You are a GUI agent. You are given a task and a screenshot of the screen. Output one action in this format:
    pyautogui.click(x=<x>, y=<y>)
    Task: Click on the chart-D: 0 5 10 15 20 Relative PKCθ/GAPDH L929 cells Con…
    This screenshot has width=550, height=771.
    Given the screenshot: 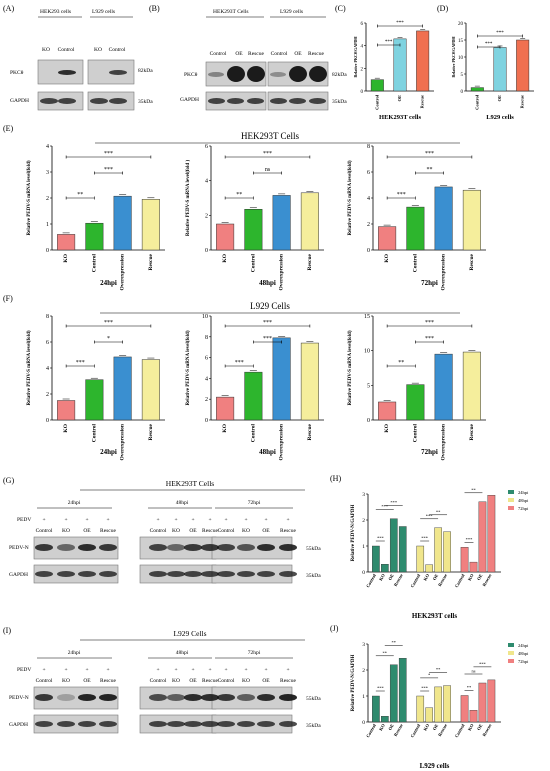 What is the action you would take?
    pyautogui.click(x=492, y=71)
    